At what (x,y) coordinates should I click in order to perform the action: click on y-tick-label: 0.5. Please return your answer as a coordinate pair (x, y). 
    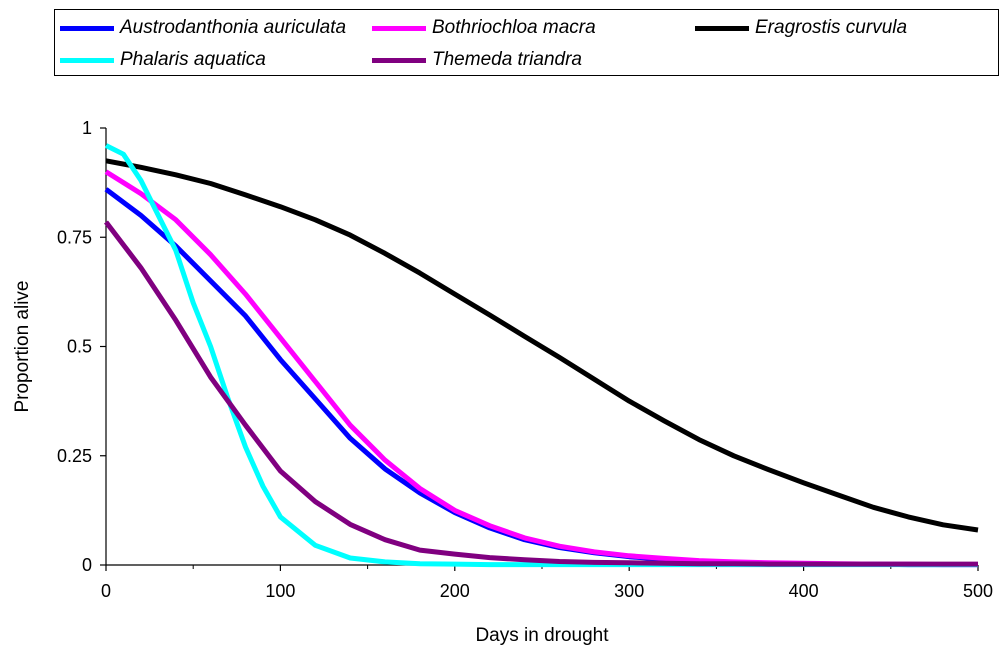
    Looking at the image, I should click on (79, 347).